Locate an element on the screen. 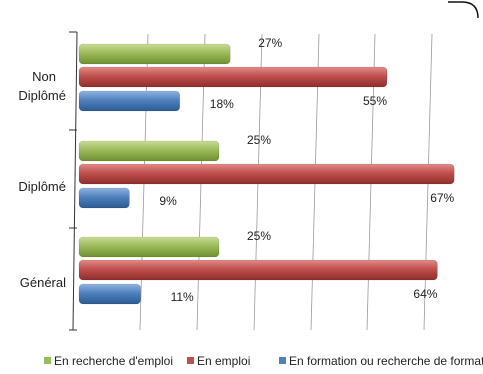  value-label-en-emploi-1: 67% is located at coordinates (442, 198).